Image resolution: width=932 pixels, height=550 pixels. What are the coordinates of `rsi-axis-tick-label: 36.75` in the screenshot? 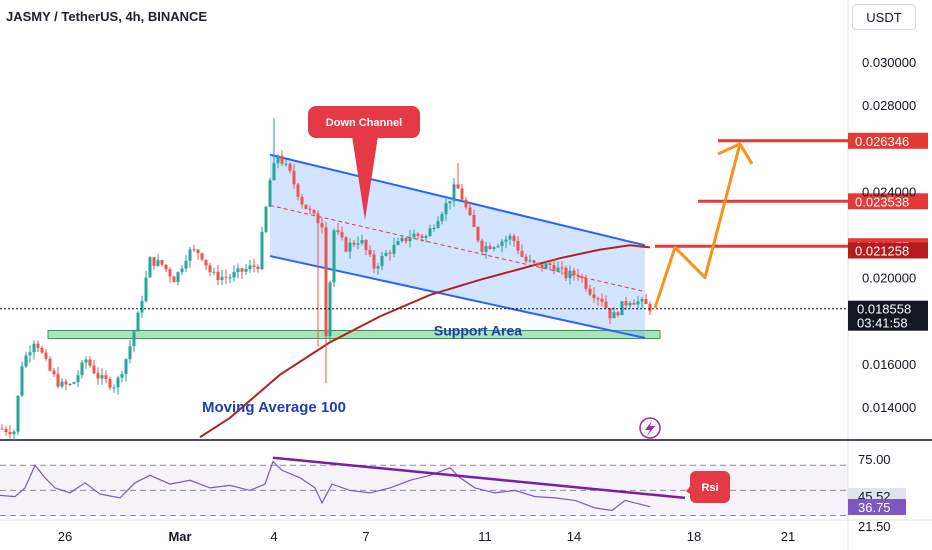 It's located at (874, 507).